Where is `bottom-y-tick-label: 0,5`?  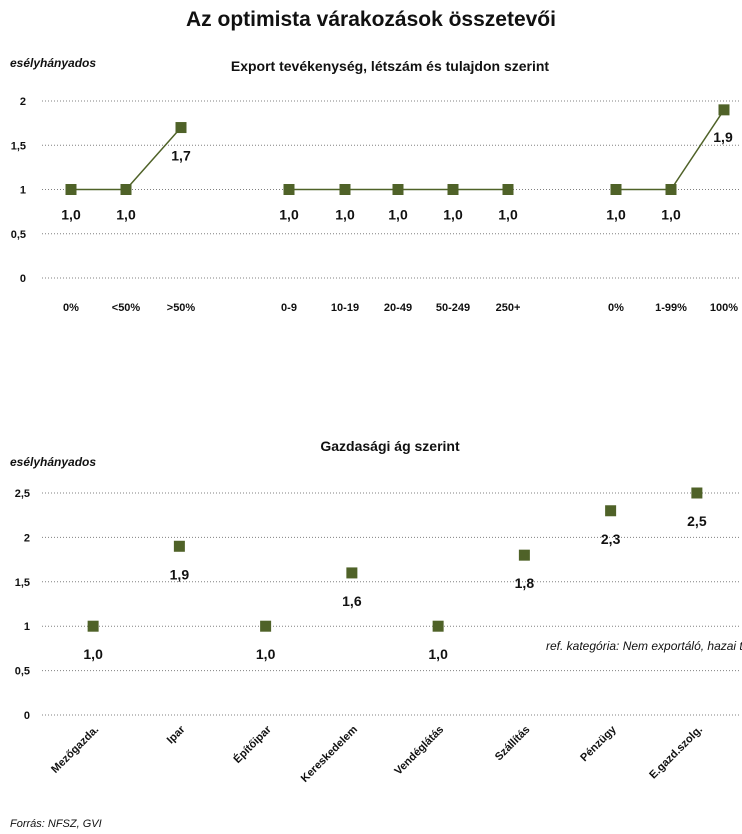
bottom-y-tick-label: 0,5 is located at coordinates (22, 672).